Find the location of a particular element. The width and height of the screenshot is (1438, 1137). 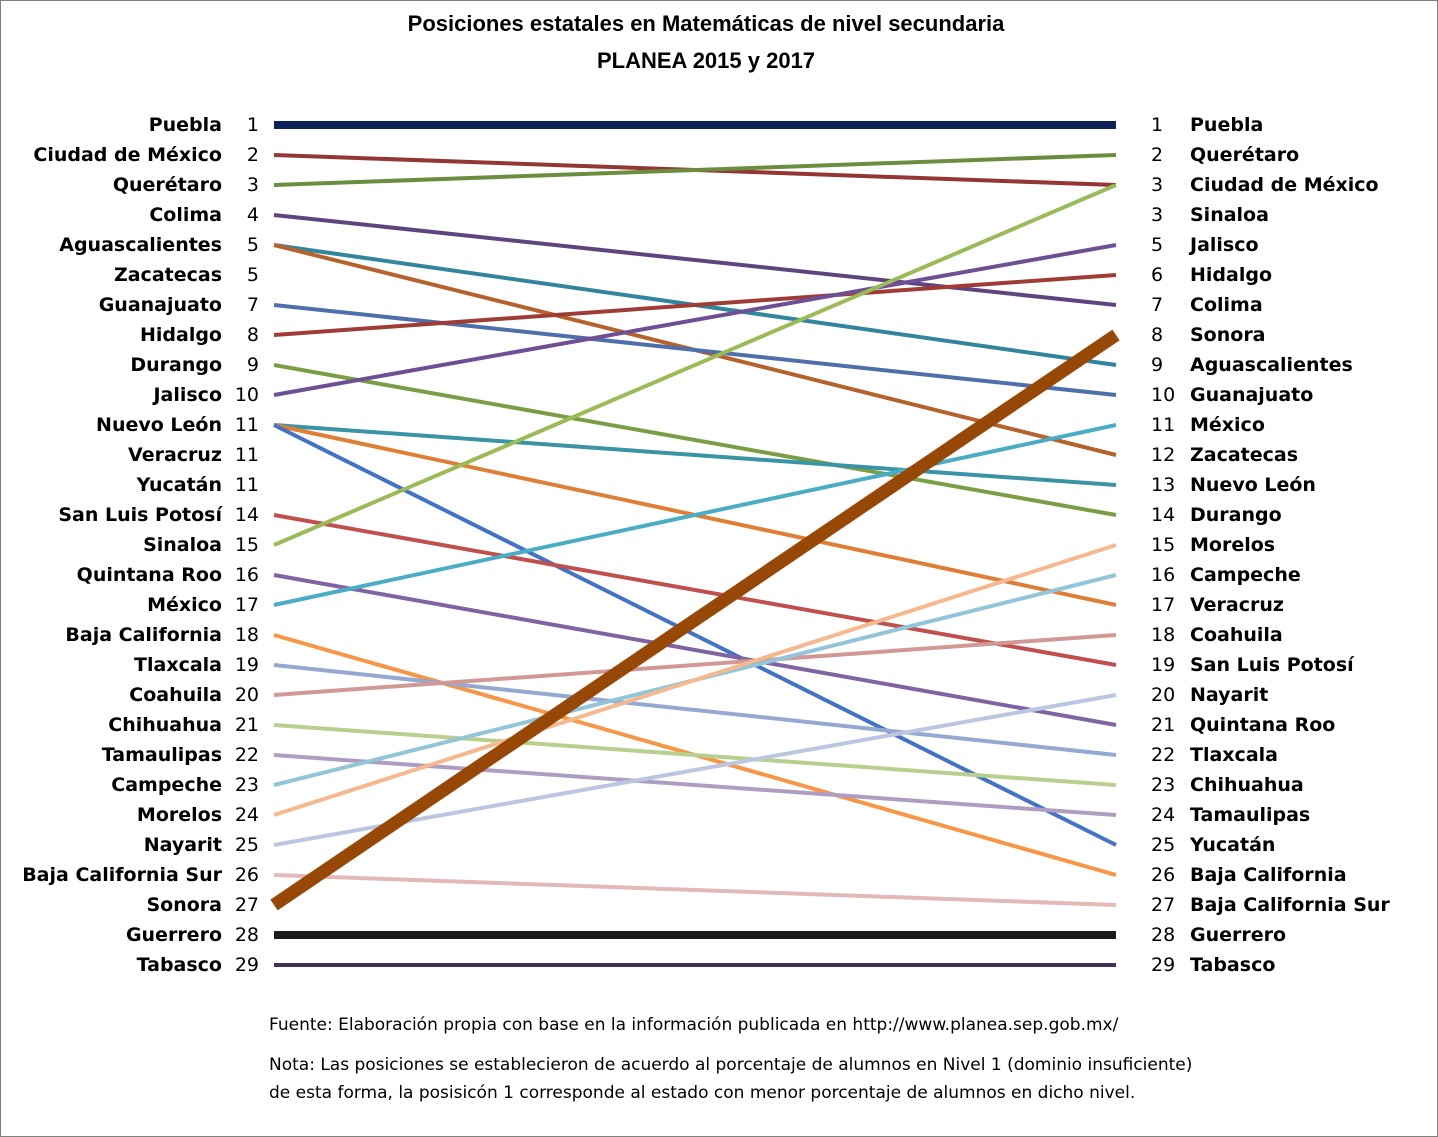

right-label-campeche: Campeche is located at coordinates (1245, 575).